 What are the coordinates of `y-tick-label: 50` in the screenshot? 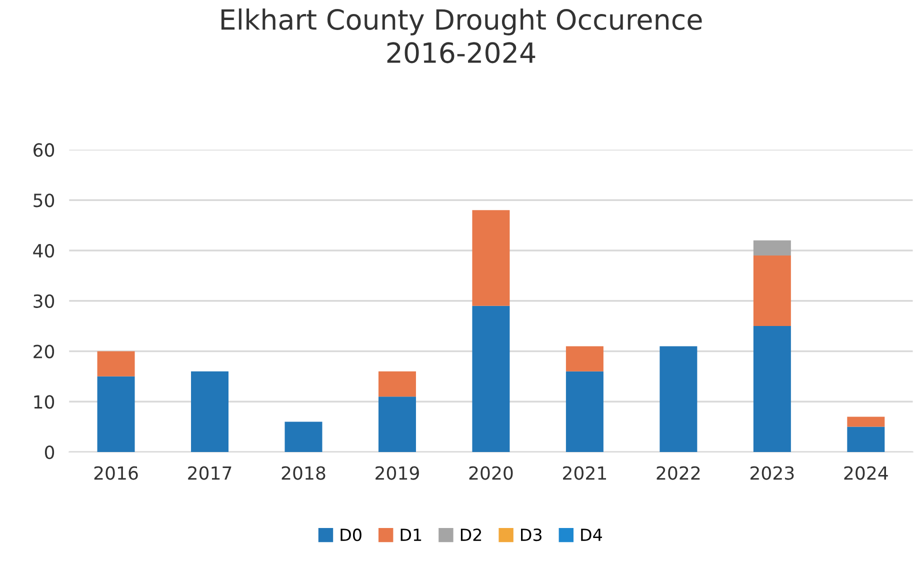 It's located at (44, 201).